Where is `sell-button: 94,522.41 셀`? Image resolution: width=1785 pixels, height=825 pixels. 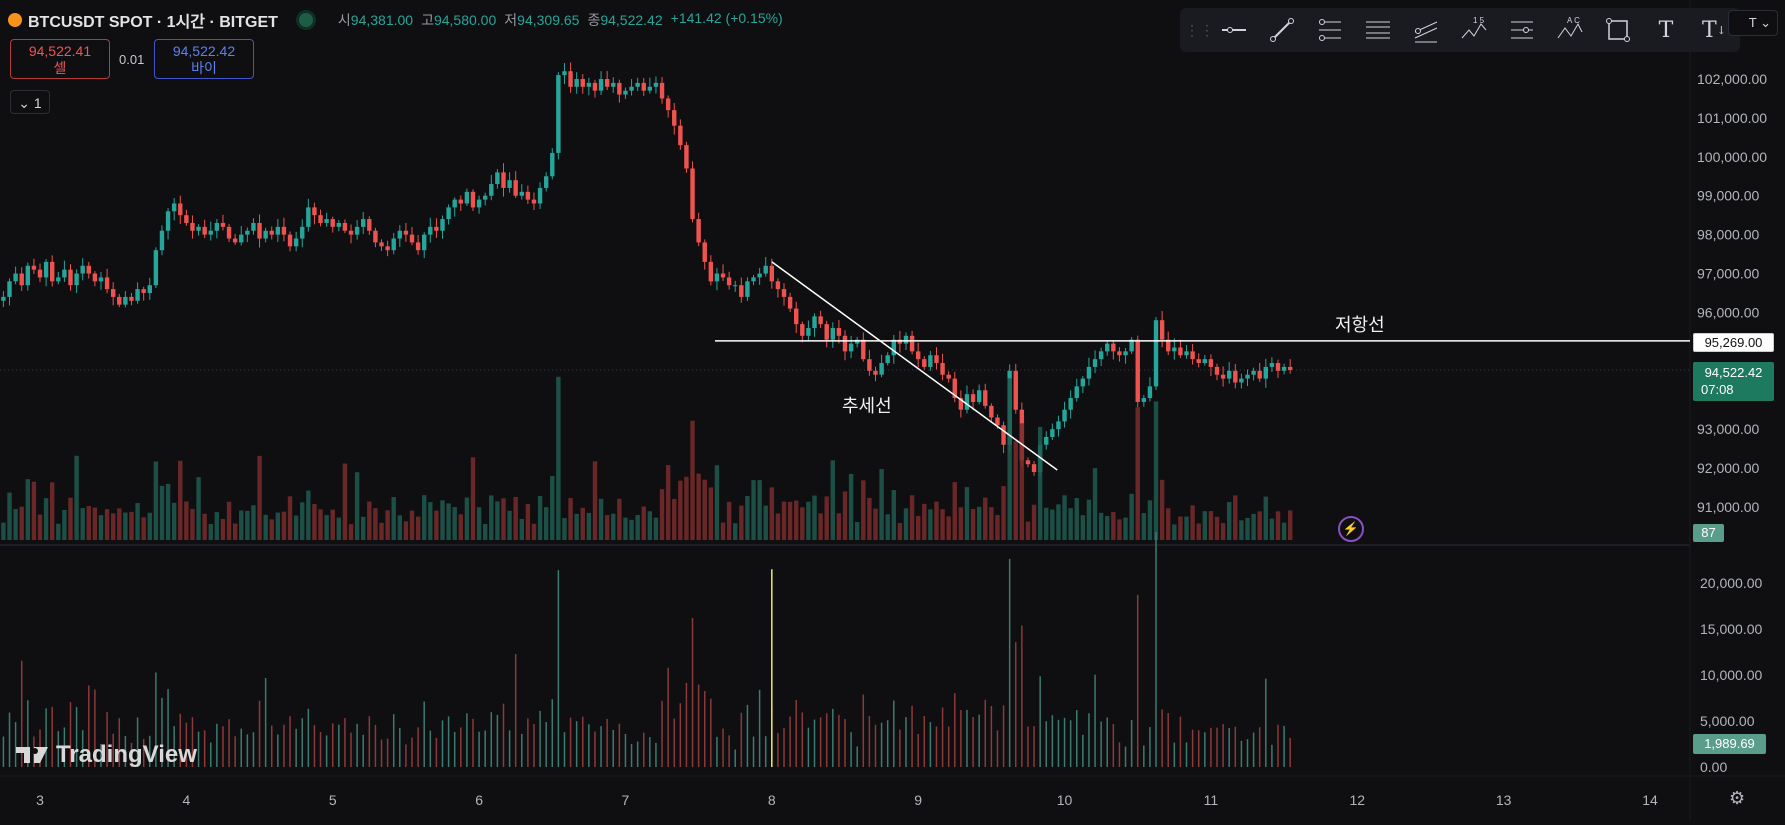
sell-button: 94,522.41 셀 is located at coordinates (60, 59).